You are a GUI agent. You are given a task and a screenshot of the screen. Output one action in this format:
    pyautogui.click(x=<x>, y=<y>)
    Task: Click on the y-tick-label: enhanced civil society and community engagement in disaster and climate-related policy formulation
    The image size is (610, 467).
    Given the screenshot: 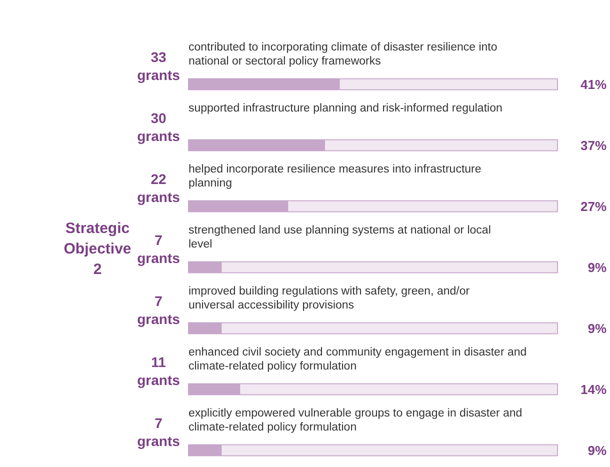 What is the action you would take?
    pyautogui.click(x=357, y=359)
    